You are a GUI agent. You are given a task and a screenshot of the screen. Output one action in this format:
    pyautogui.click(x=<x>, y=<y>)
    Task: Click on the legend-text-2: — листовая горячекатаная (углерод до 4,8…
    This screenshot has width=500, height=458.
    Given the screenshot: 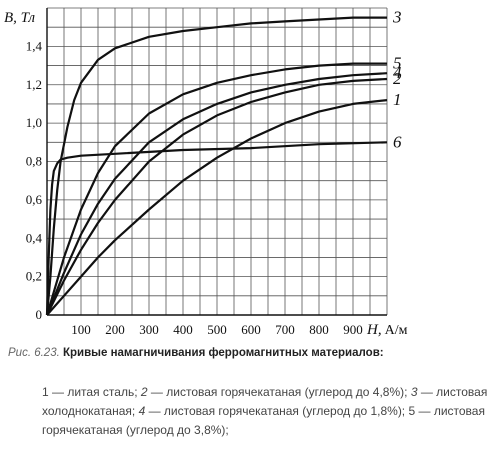 What is the action you would take?
    pyautogui.click(x=279, y=392)
    